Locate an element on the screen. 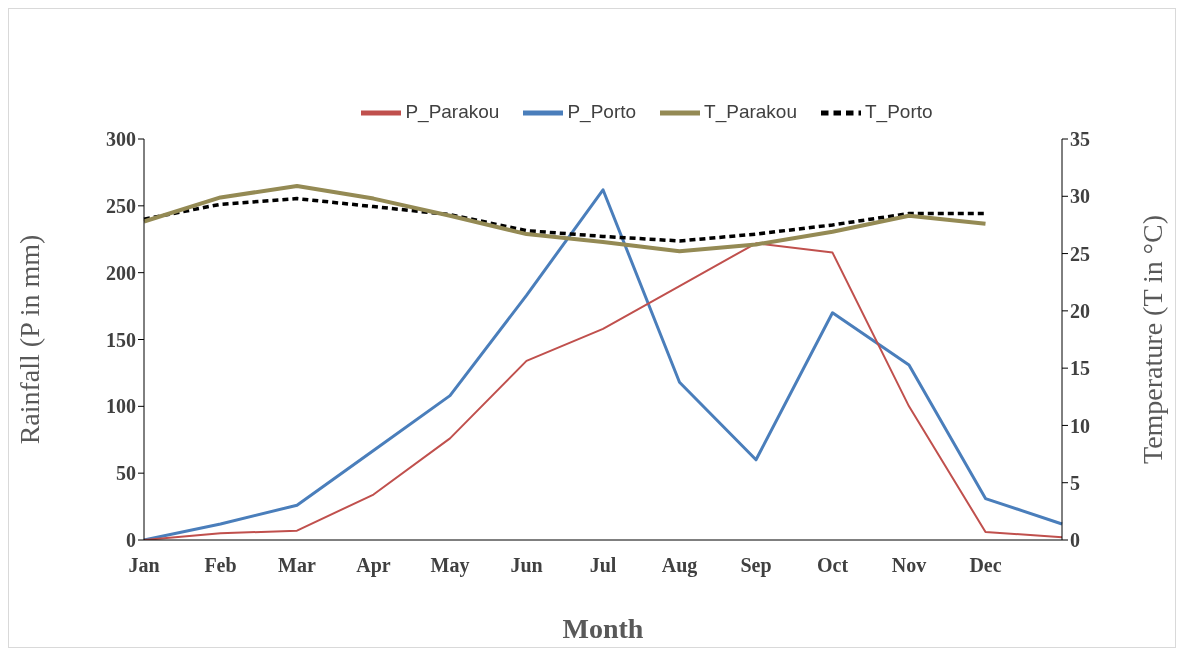 Image resolution: width=1184 pixels, height=655 pixels. y-tick-label: 200 is located at coordinates (121, 272).